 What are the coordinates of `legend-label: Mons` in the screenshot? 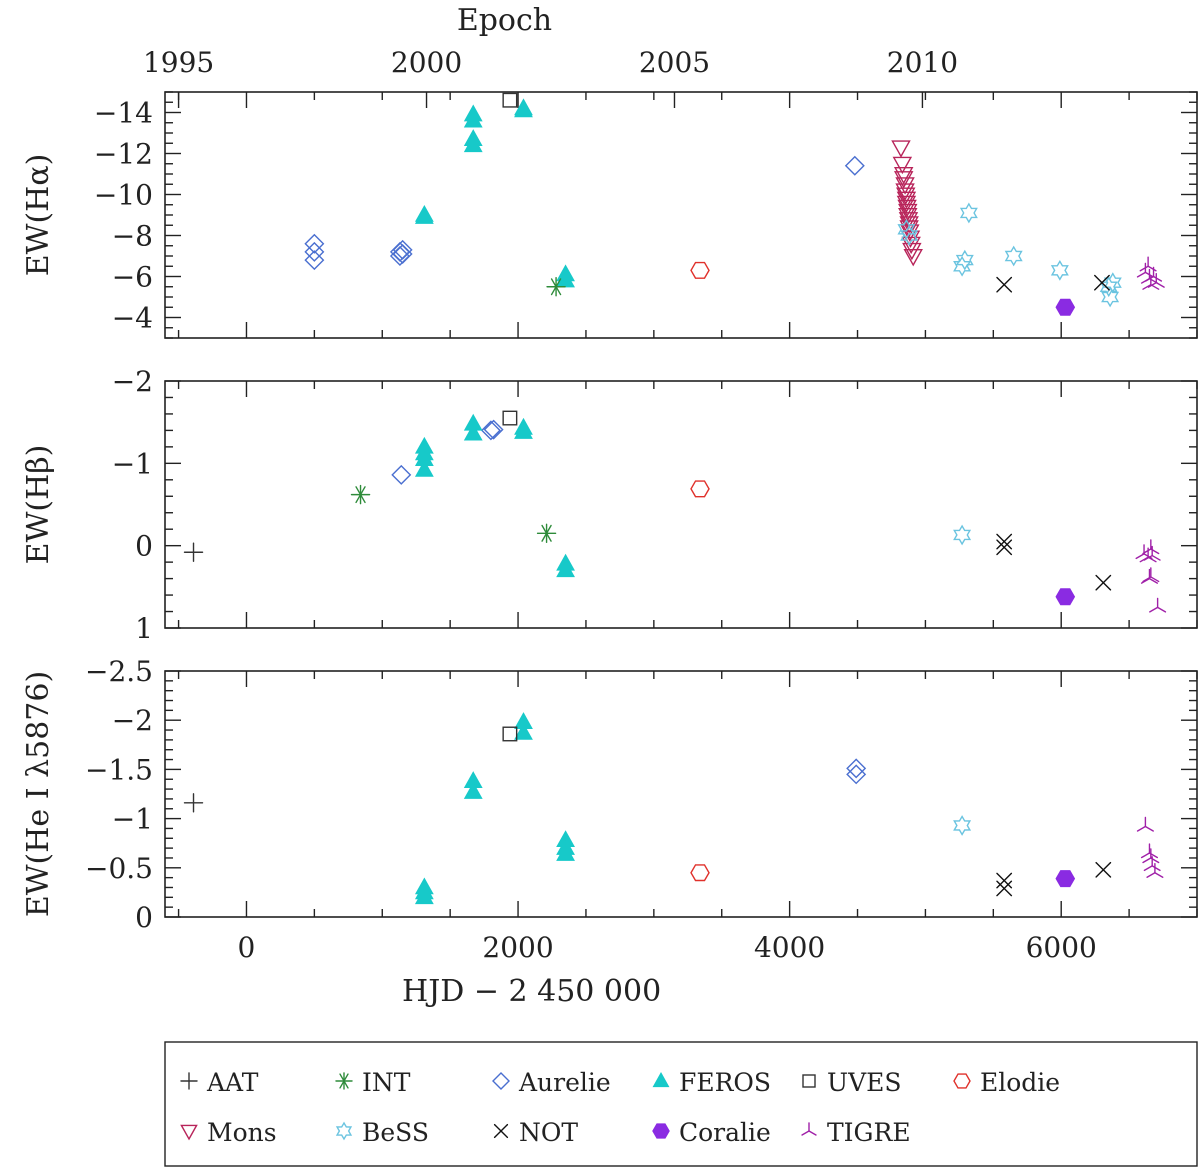 It's located at (242, 1132).